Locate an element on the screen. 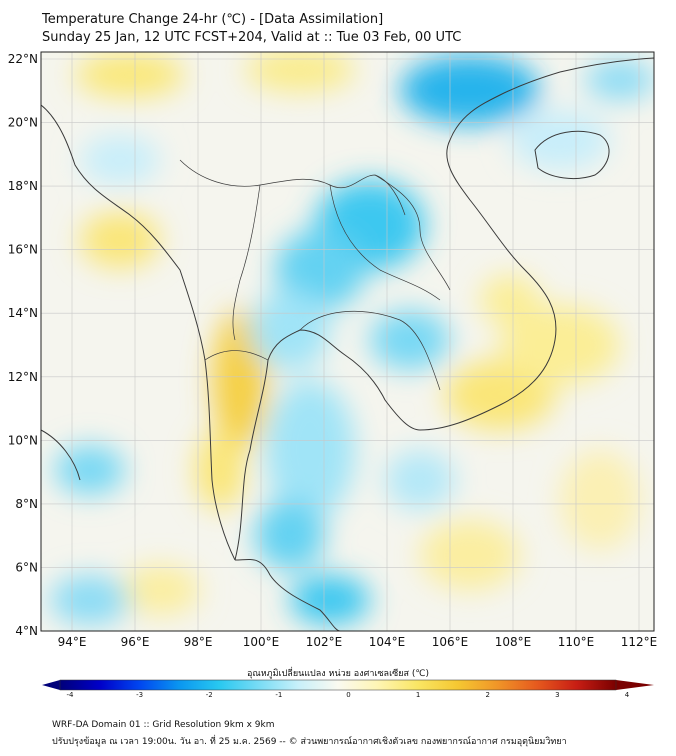  lon-label: 104°E is located at coordinates (387, 642).